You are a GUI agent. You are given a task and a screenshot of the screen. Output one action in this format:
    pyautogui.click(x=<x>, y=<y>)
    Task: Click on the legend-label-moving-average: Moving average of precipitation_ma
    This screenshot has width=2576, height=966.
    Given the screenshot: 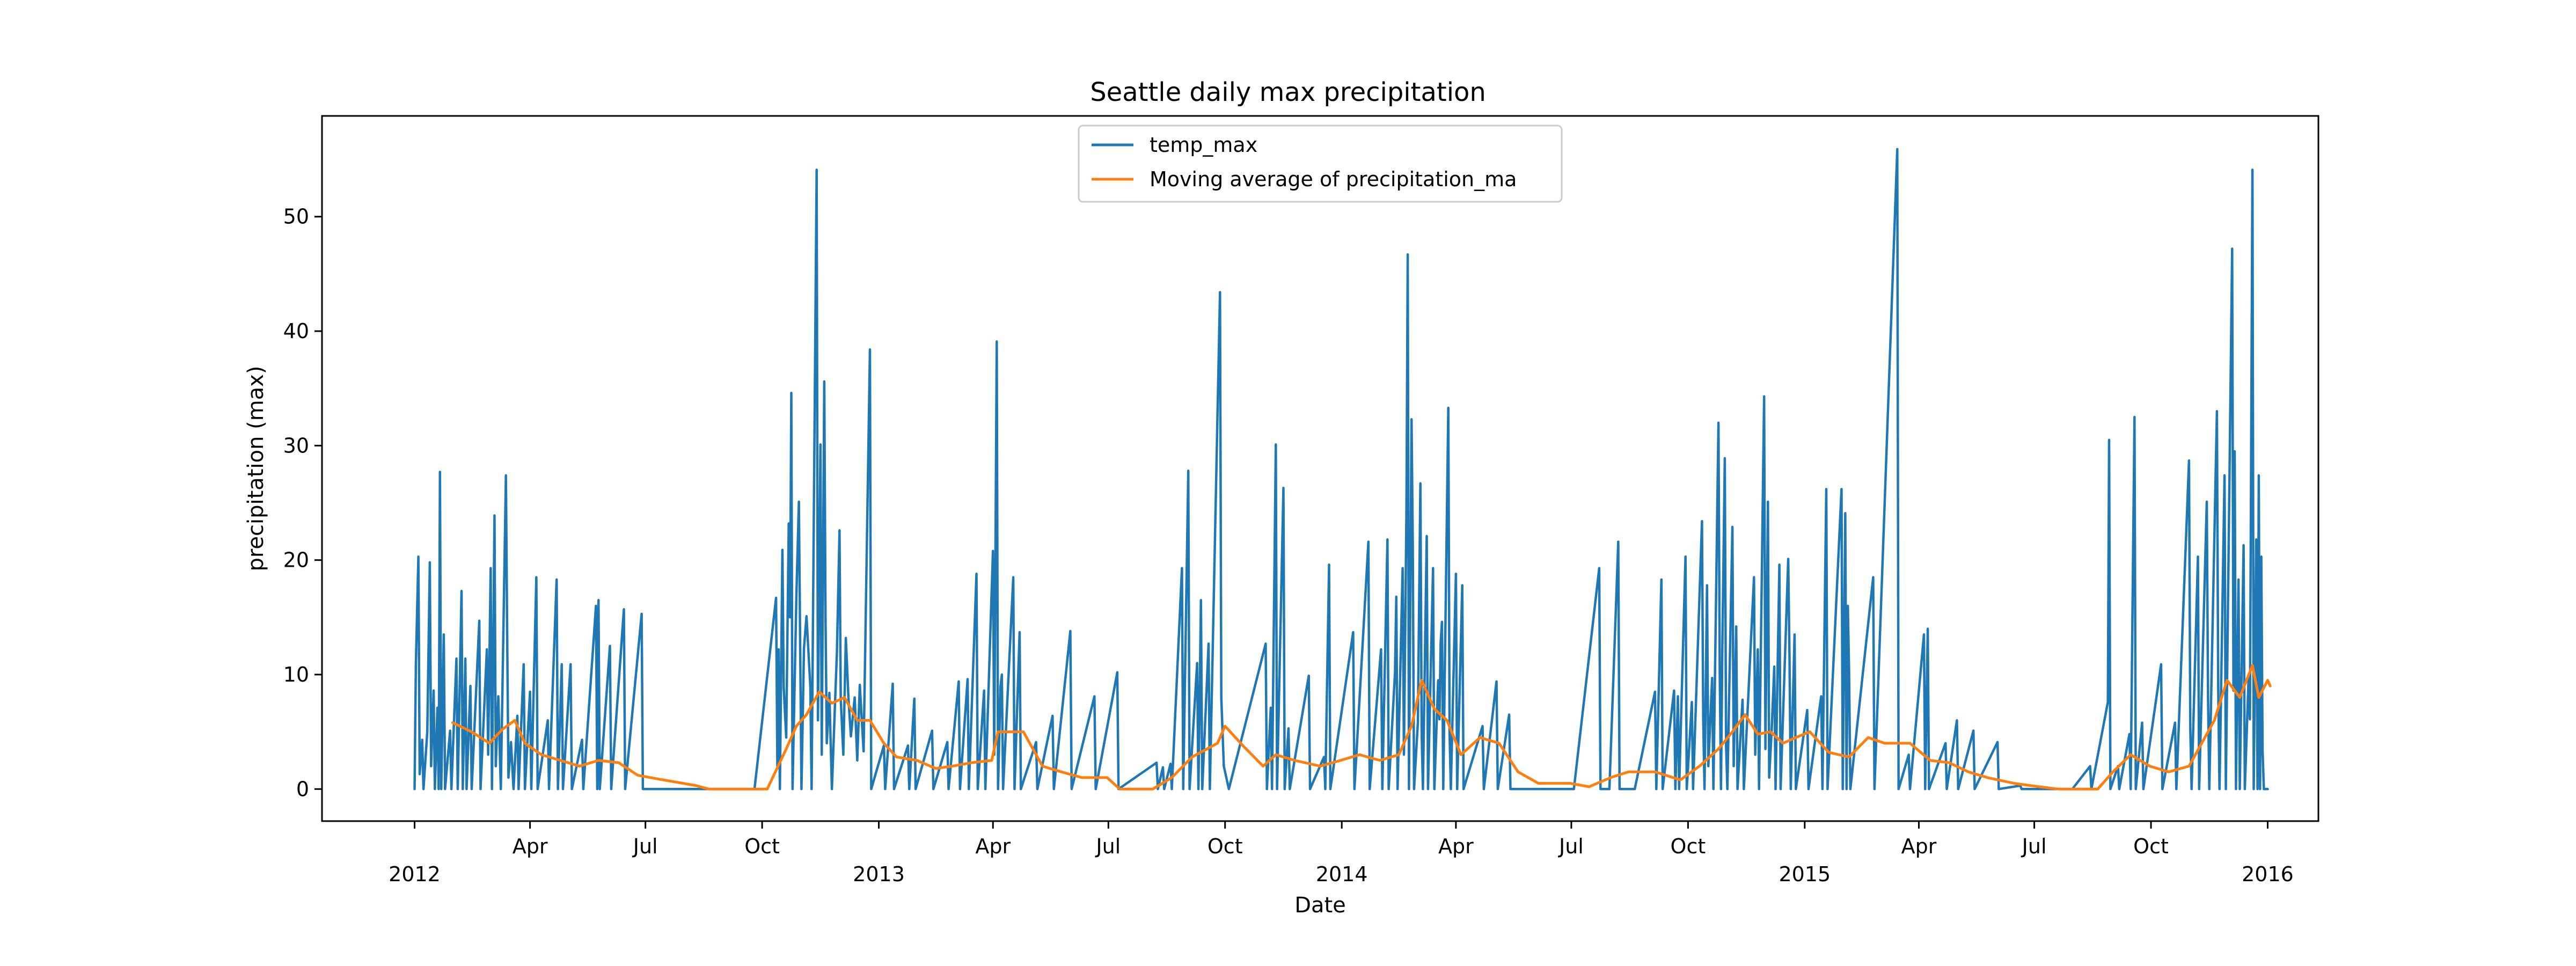 What is the action you would take?
    pyautogui.click(x=1333, y=179)
    